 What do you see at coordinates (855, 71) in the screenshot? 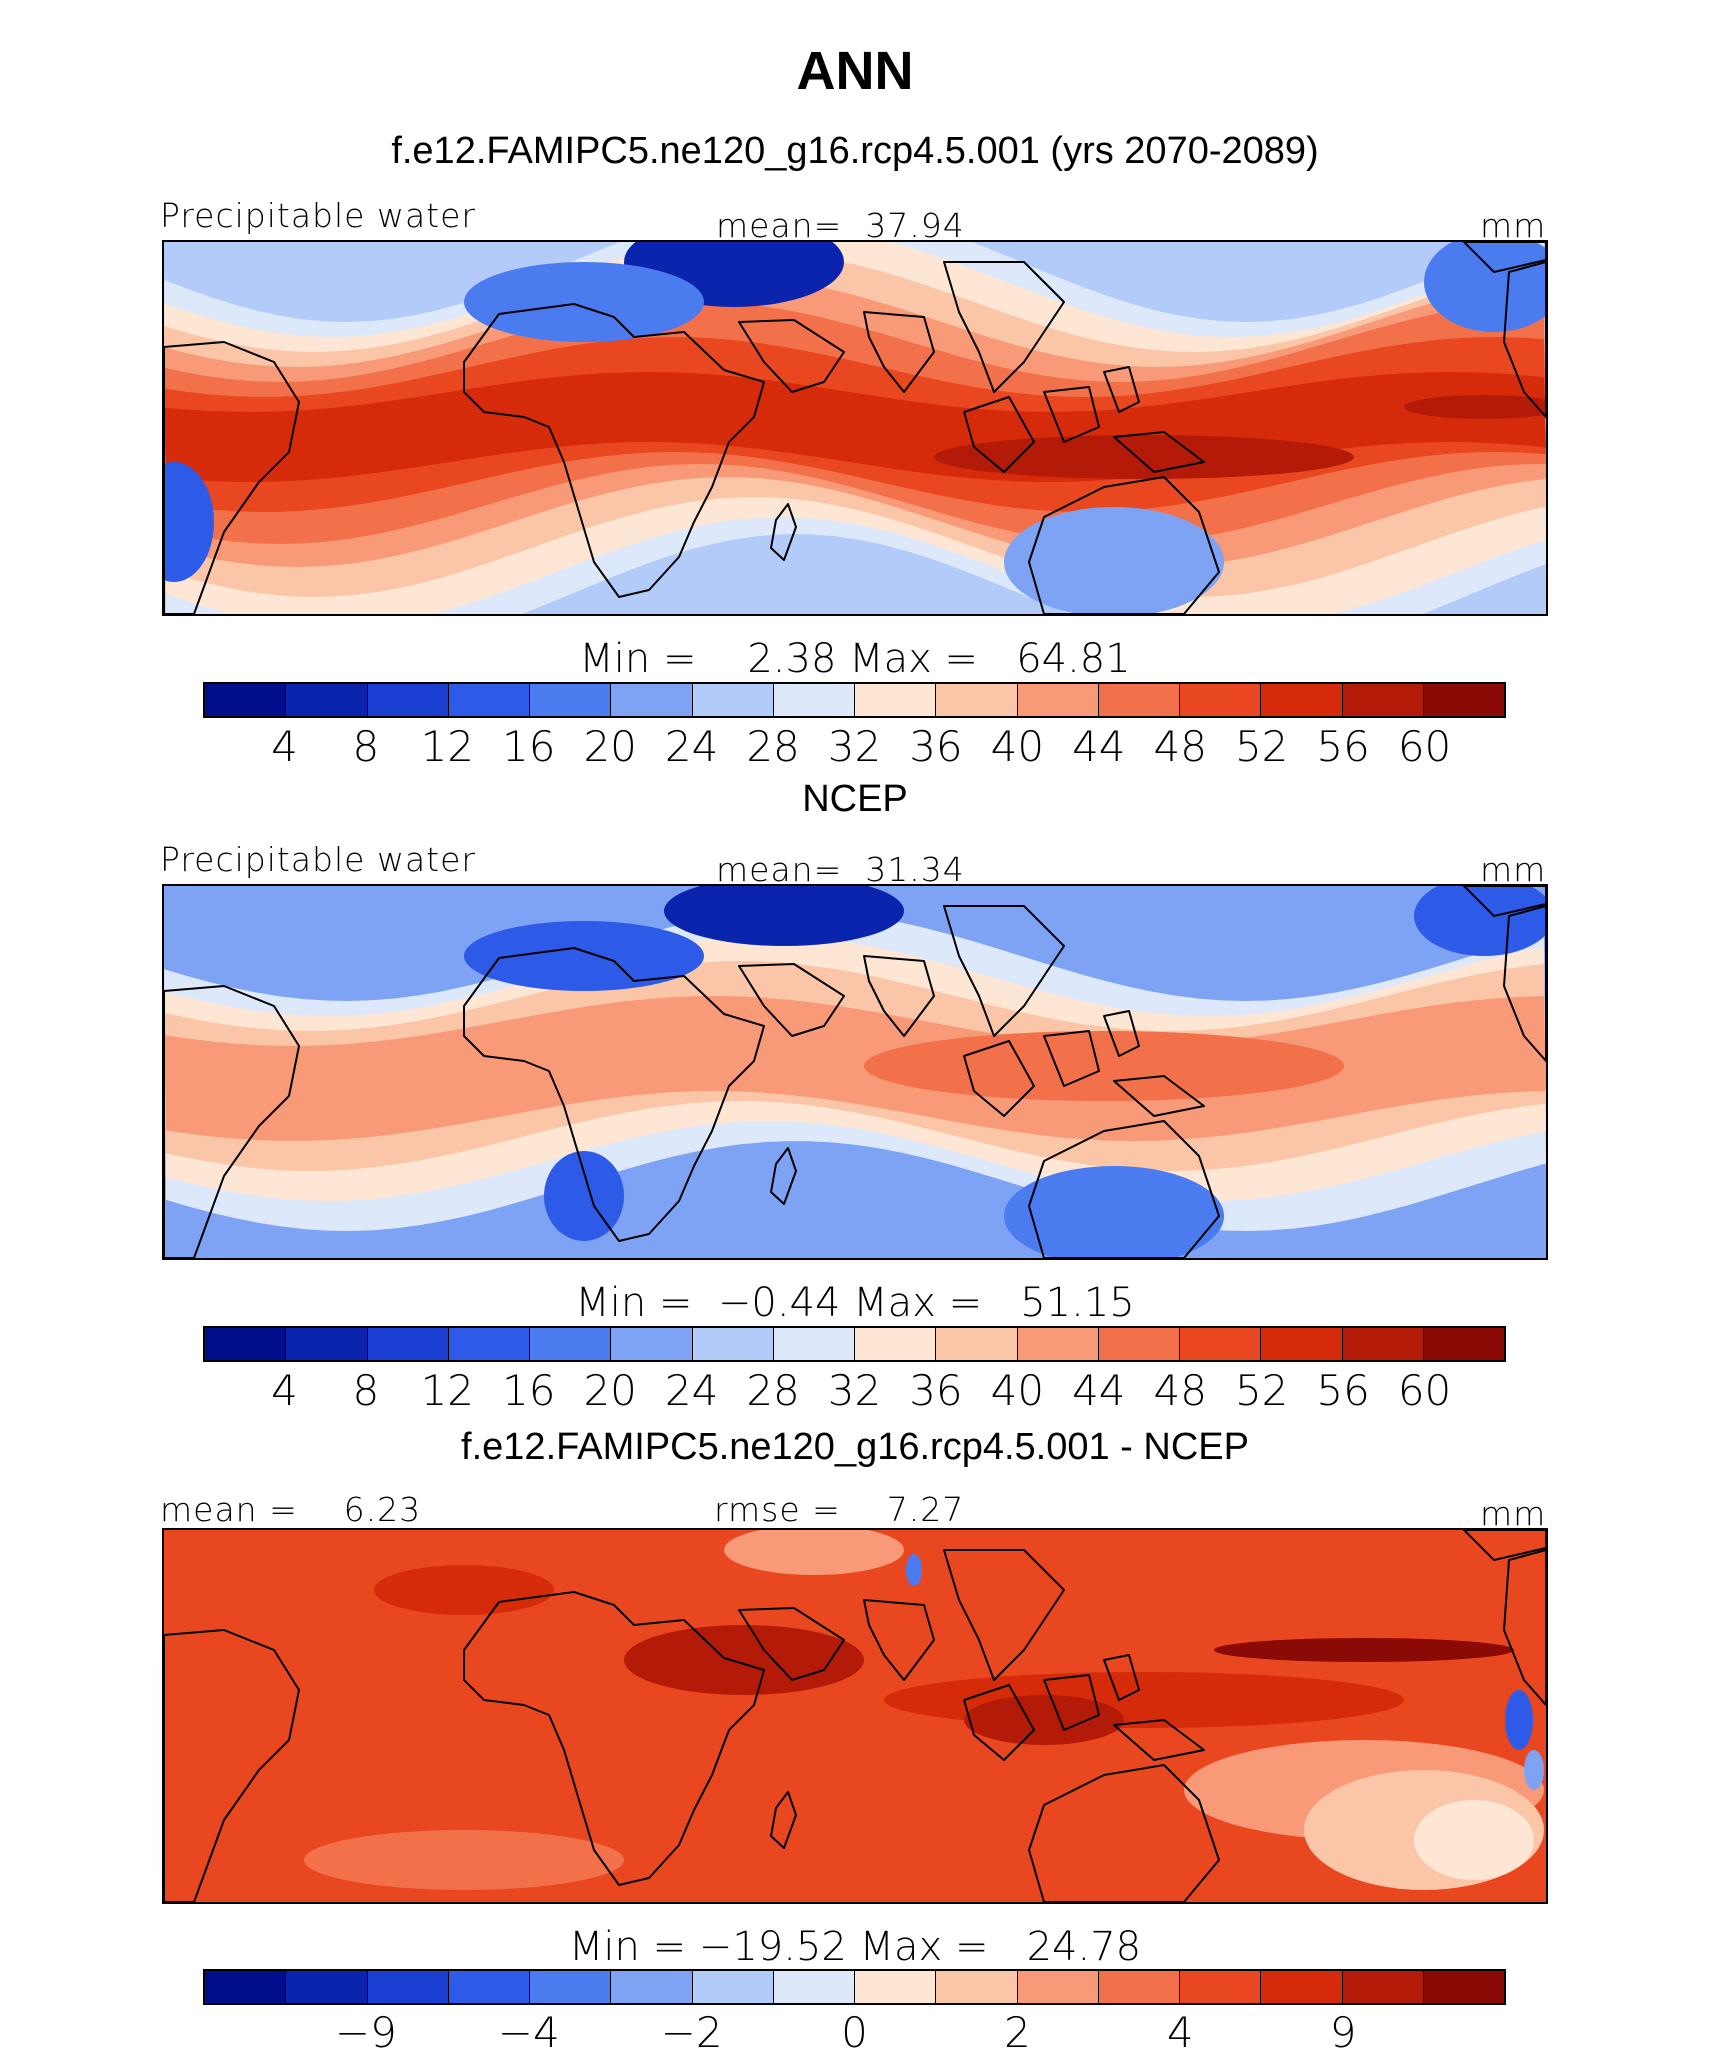
I see `figure-title: ANN` at bounding box center [855, 71].